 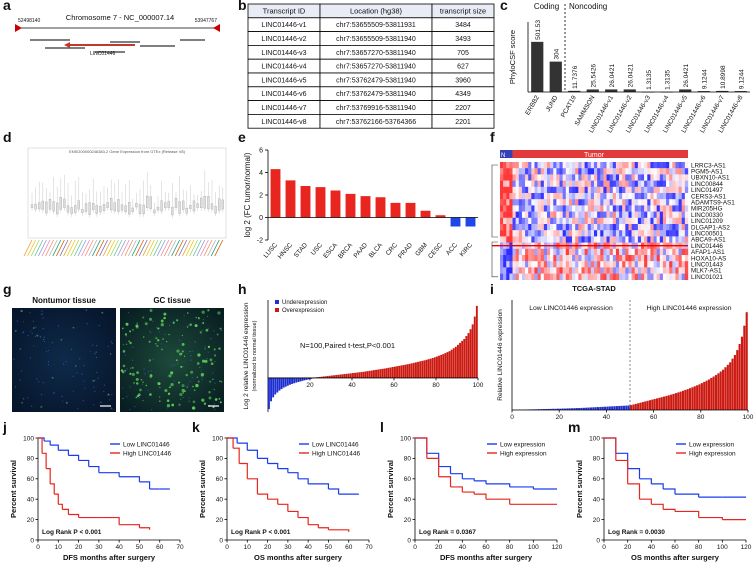 What do you see at coordinates (415, 547) in the screenshot?
I see `x-tick-label: 0` at bounding box center [415, 547].